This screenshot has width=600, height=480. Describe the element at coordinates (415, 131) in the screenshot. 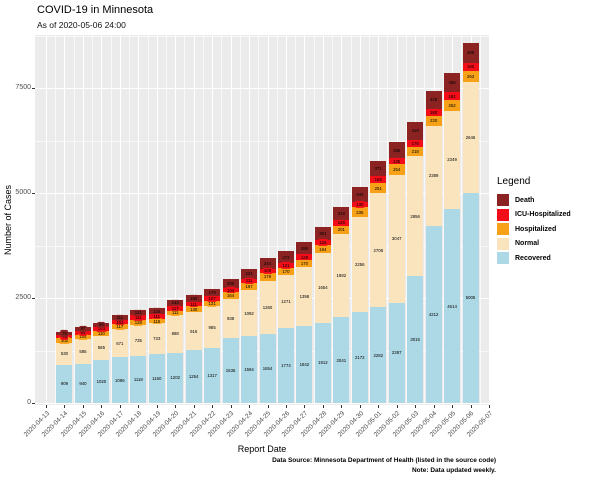

I see `bar-value-label: 419` at that location.